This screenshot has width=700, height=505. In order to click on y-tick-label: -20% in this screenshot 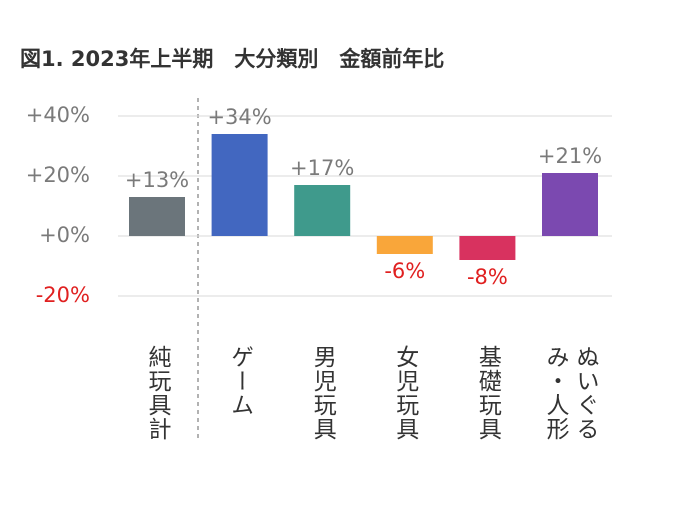, I will do `click(63, 295)`.